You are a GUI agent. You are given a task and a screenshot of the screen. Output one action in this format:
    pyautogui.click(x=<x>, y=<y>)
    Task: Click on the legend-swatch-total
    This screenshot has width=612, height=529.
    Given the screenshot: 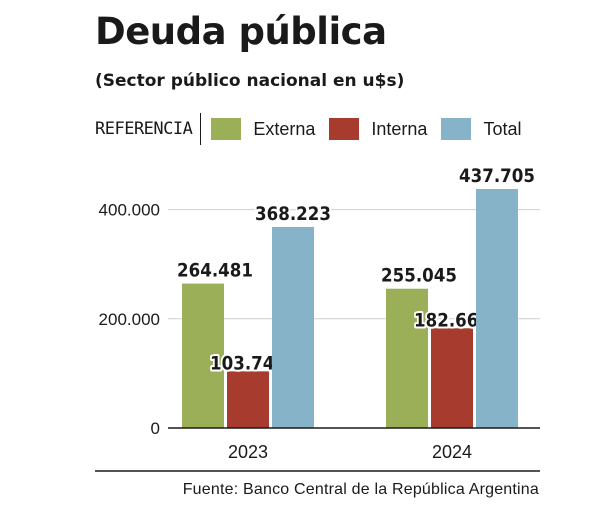 What is the action you would take?
    pyautogui.click(x=456, y=129)
    